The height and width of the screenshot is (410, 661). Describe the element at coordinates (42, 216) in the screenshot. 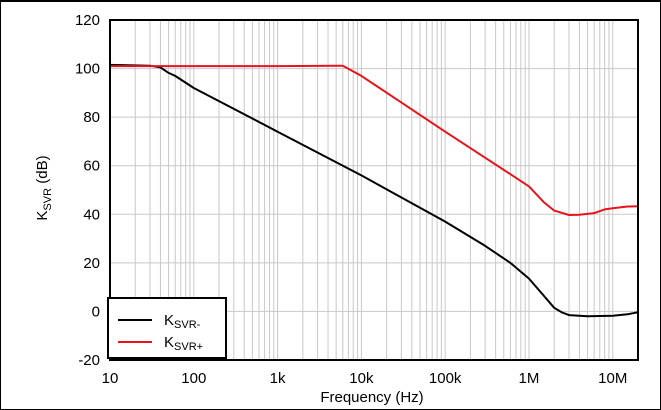

I see `y-axis-title-main: K` at that location.